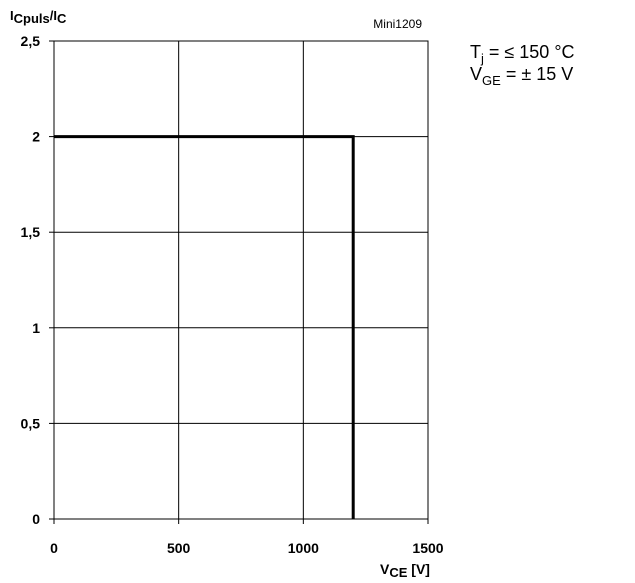 The image size is (635, 583). What do you see at coordinates (54, 548) in the screenshot?
I see `x-tick-label: 0` at bounding box center [54, 548].